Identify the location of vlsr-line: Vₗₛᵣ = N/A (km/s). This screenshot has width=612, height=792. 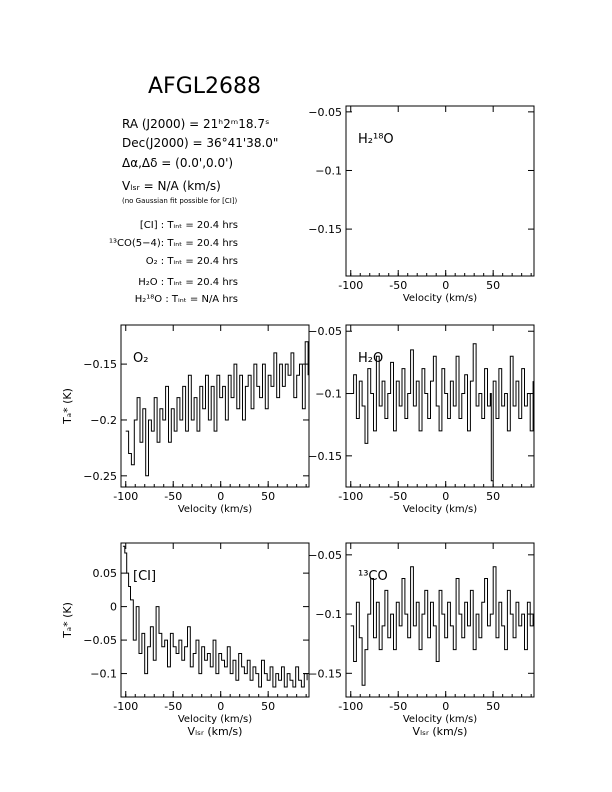
(171, 186).